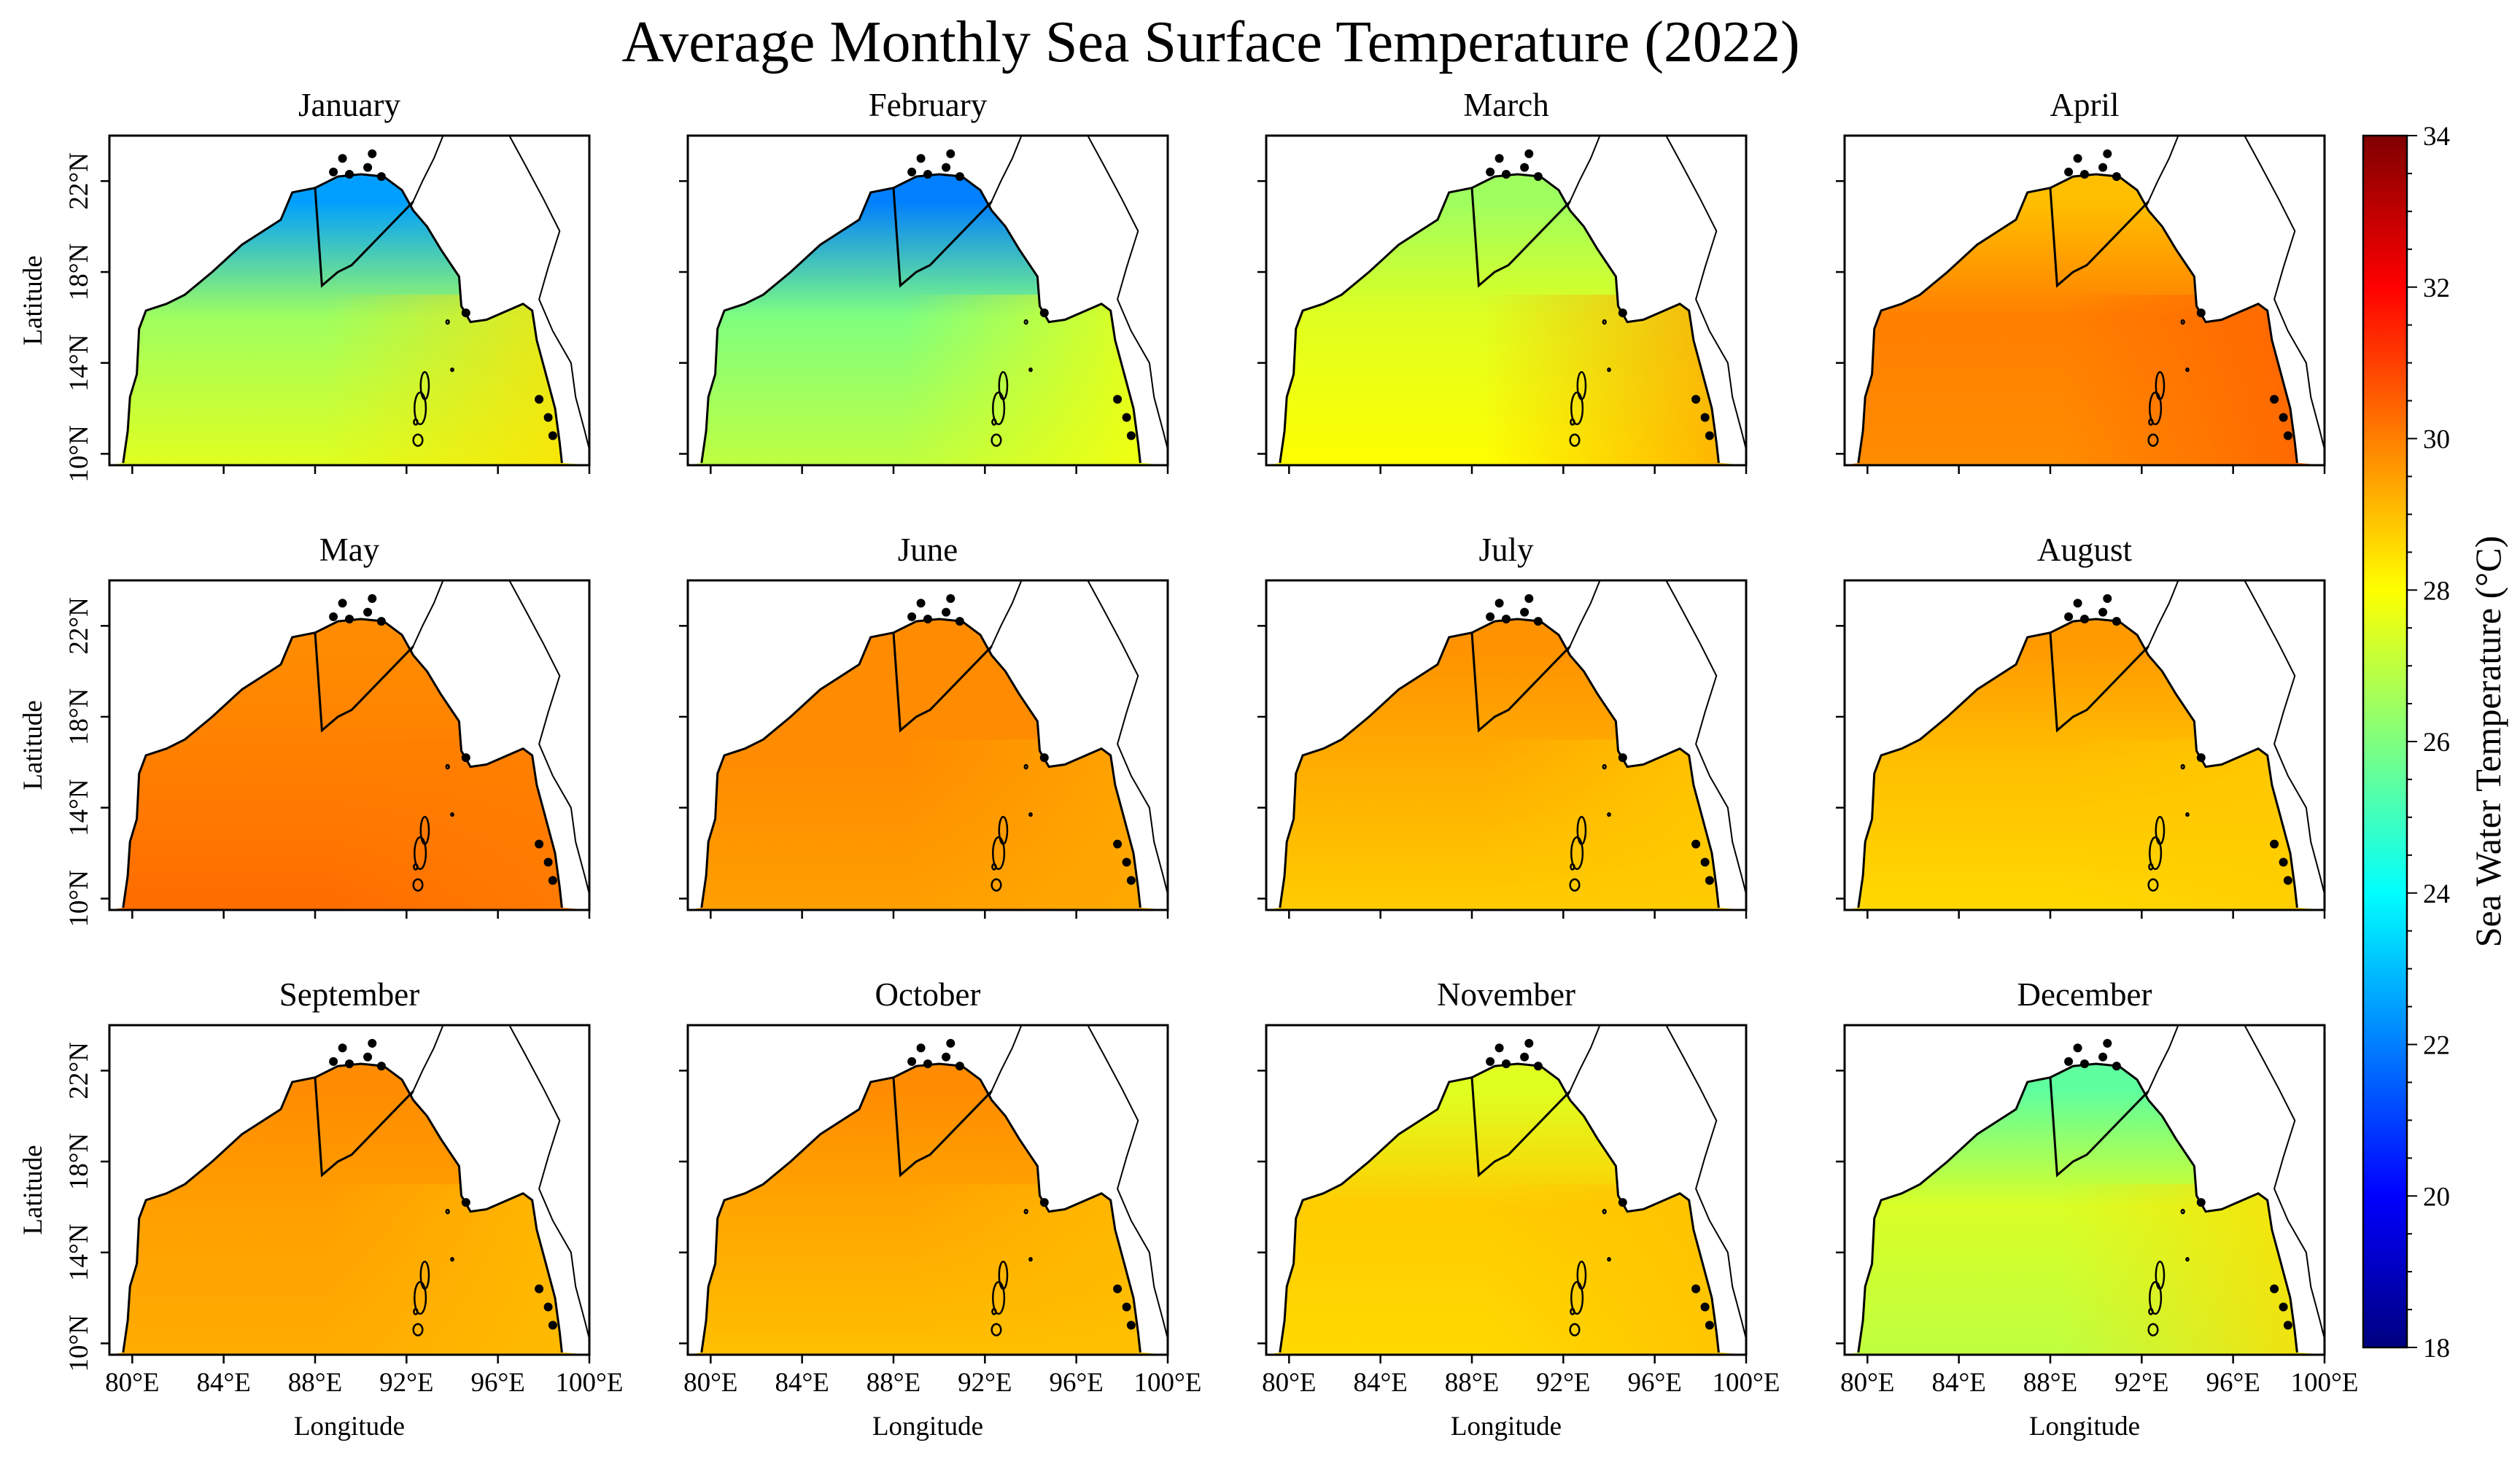 The height and width of the screenshot is (1459, 2520). Describe the element at coordinates (79, 1071) in the screenshot. I see `y-tick-label: 22°N` at that location.